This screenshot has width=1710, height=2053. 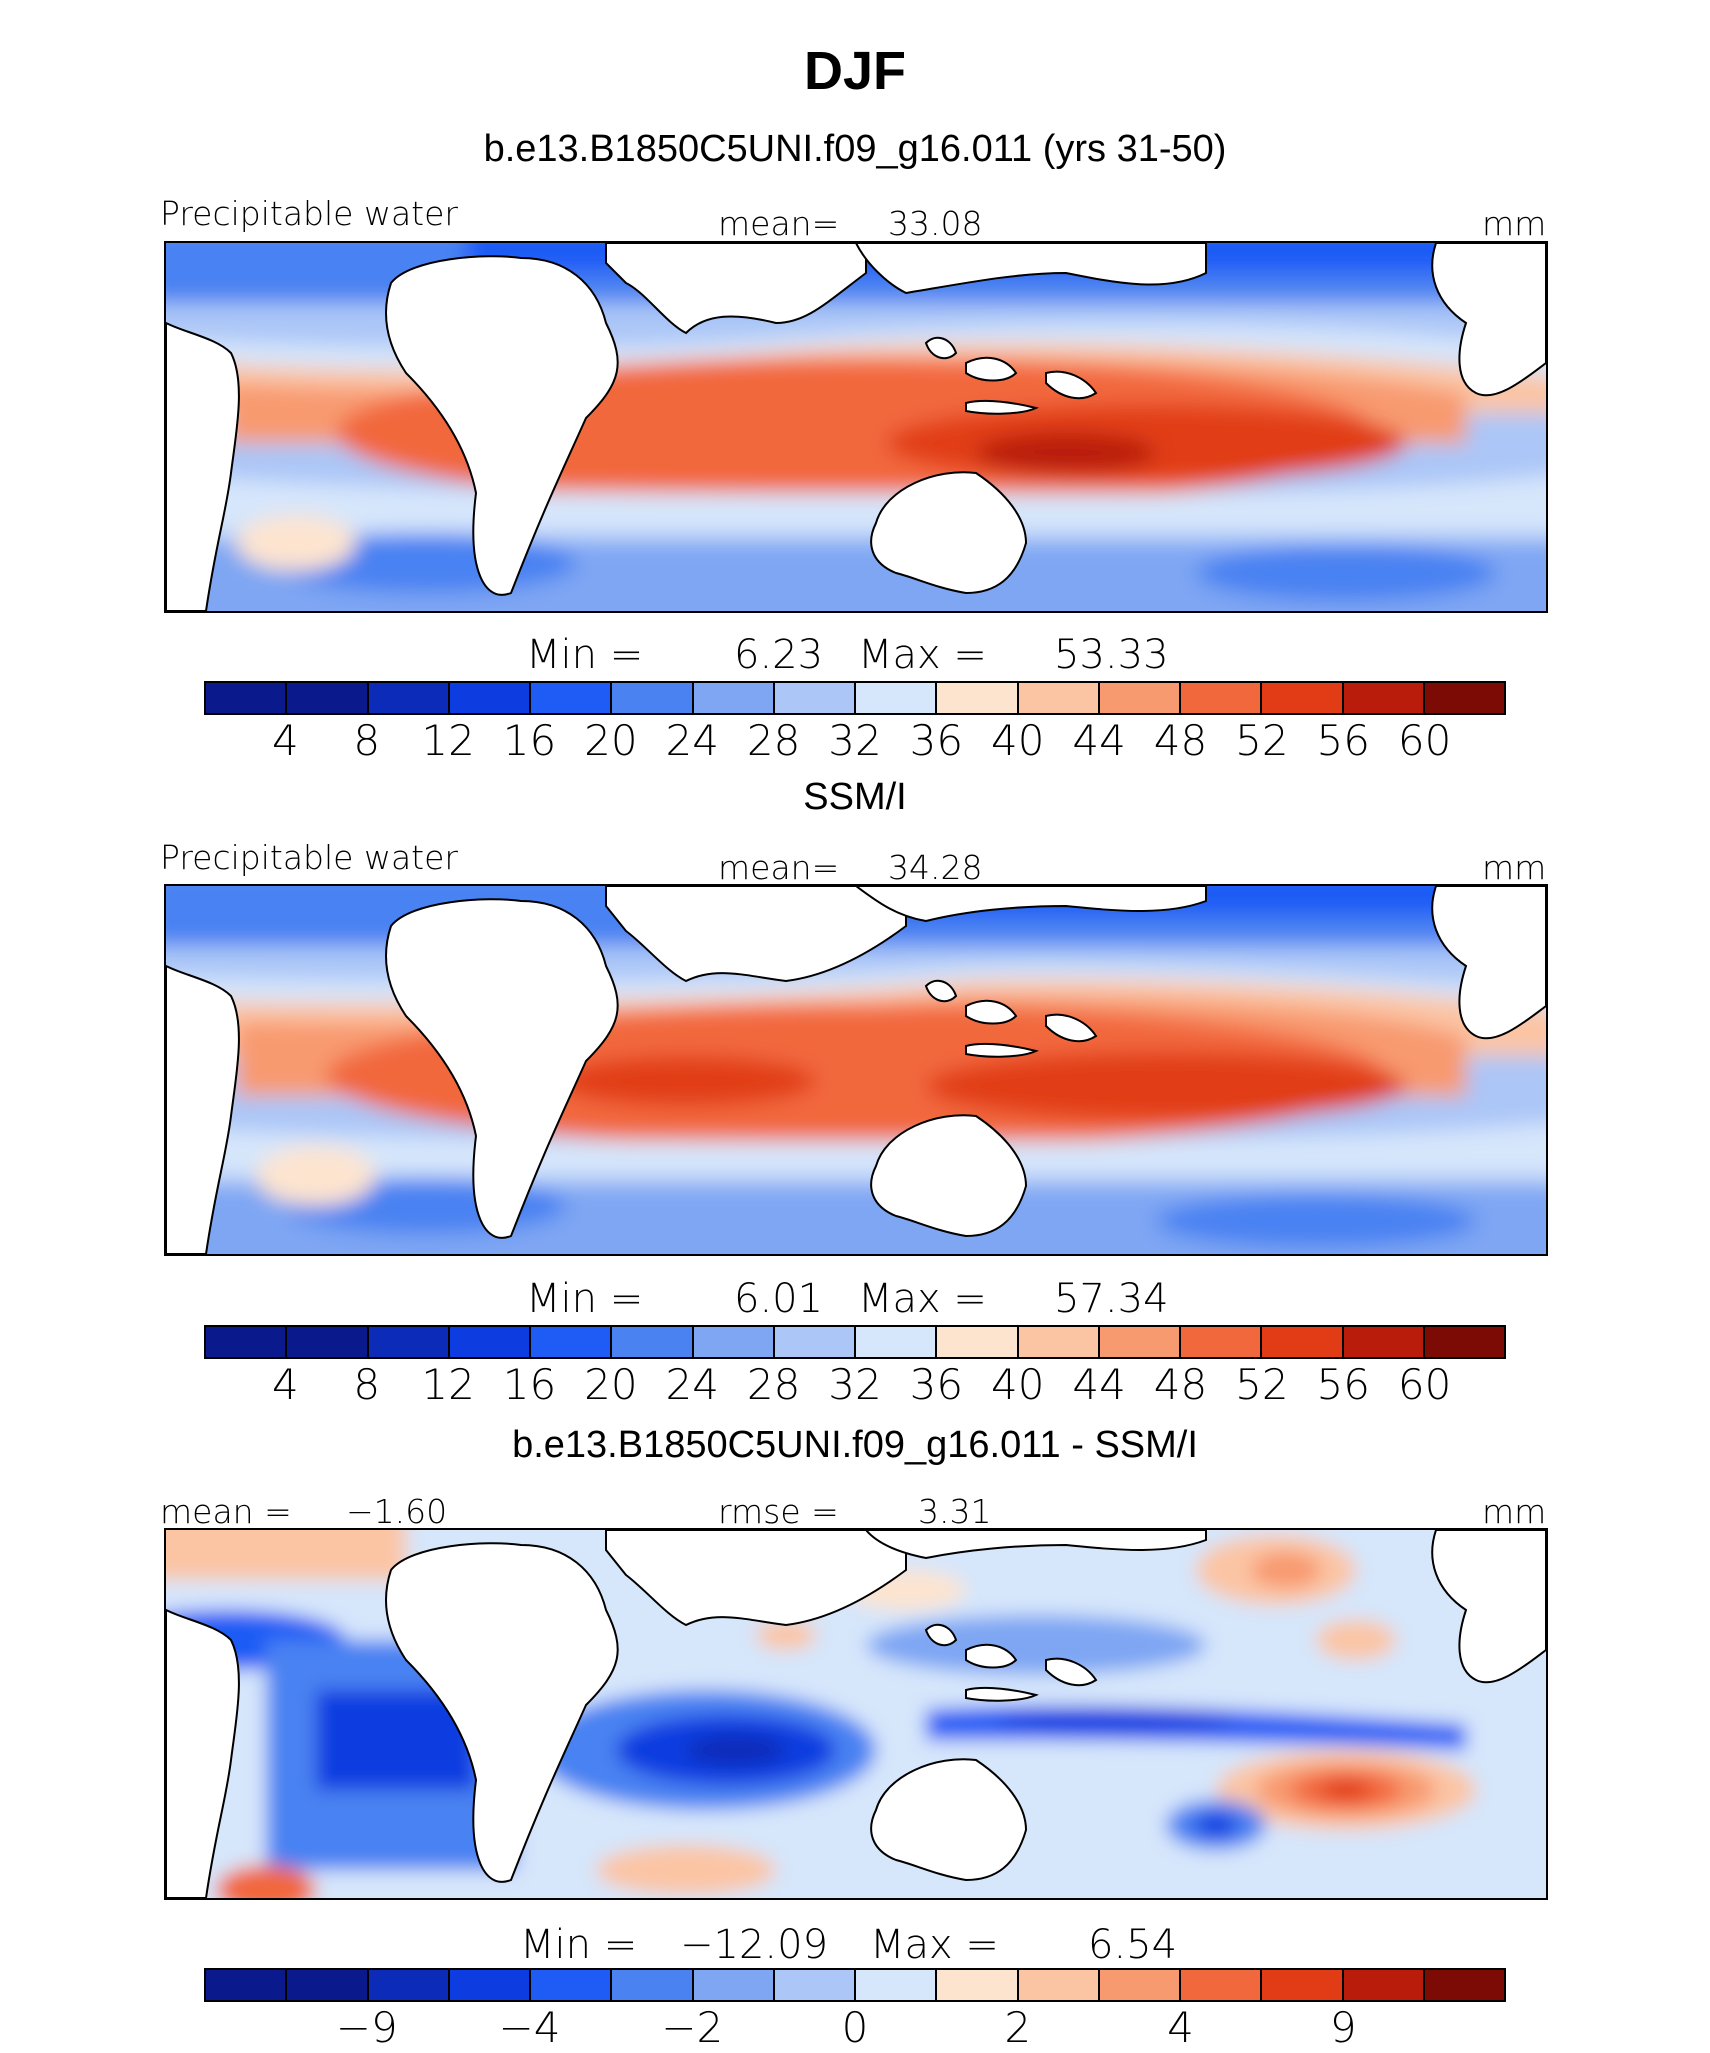 What do you see at coordinates (1262, 1384) in the screenshot?
I see `colorbar-tick-label: 52` at bounding box center [1262, 1384].